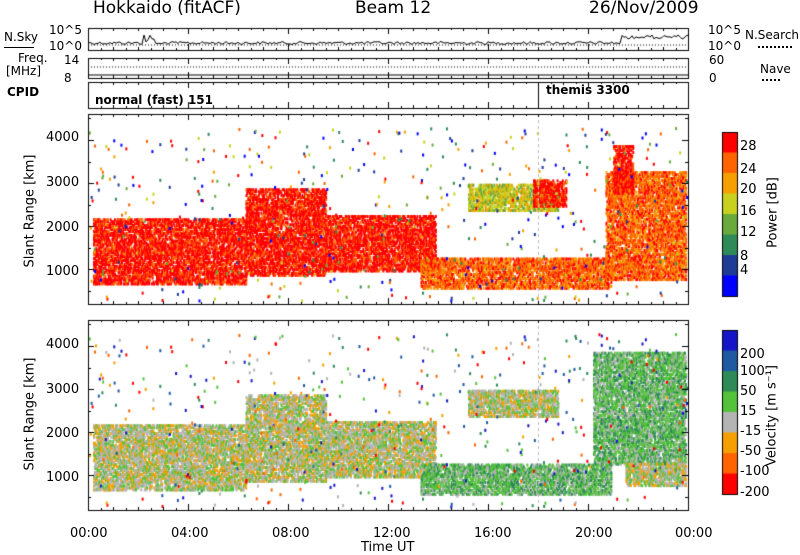 The image size is (800, 555). I want to click on power-cbar-tick-28: 28, so click(748, 146).